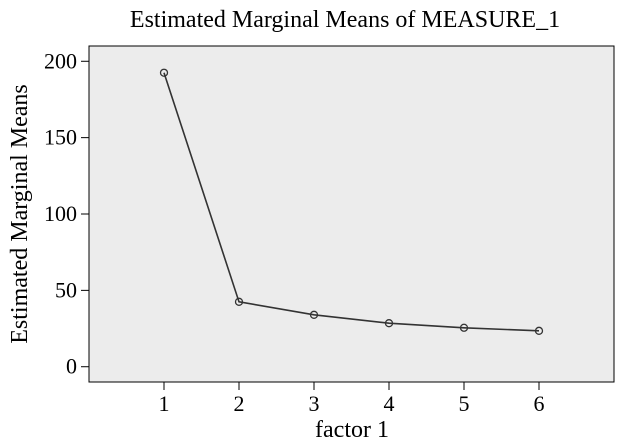 This screenshot has width=622, height=443. I want to click on y-axis-label: Estimated Marginal Means, so click(20, 214).